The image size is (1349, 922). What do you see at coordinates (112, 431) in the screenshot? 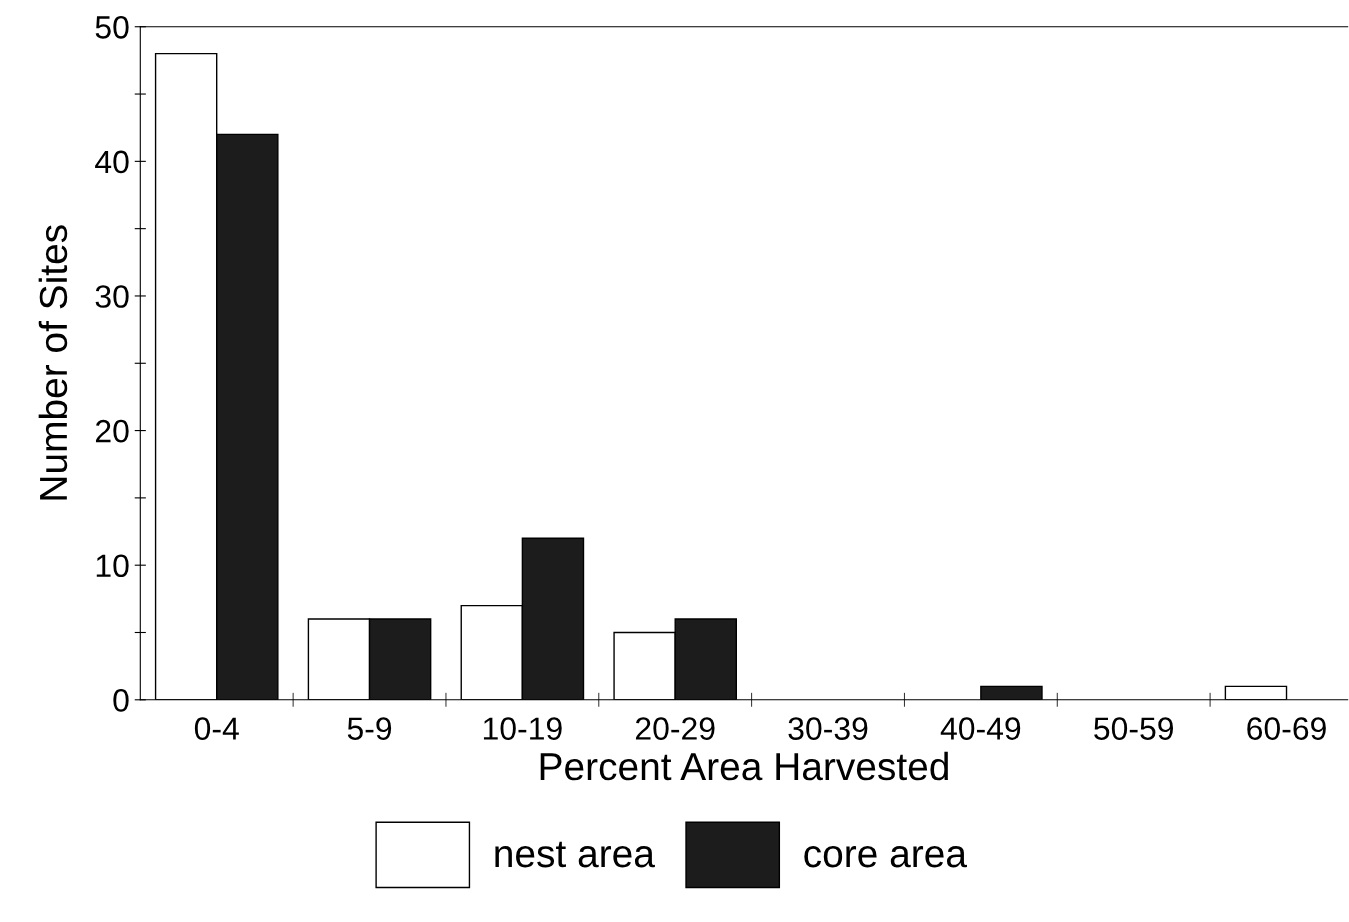
I see `y-tick-label: 20` at bounding box center [112, 431].